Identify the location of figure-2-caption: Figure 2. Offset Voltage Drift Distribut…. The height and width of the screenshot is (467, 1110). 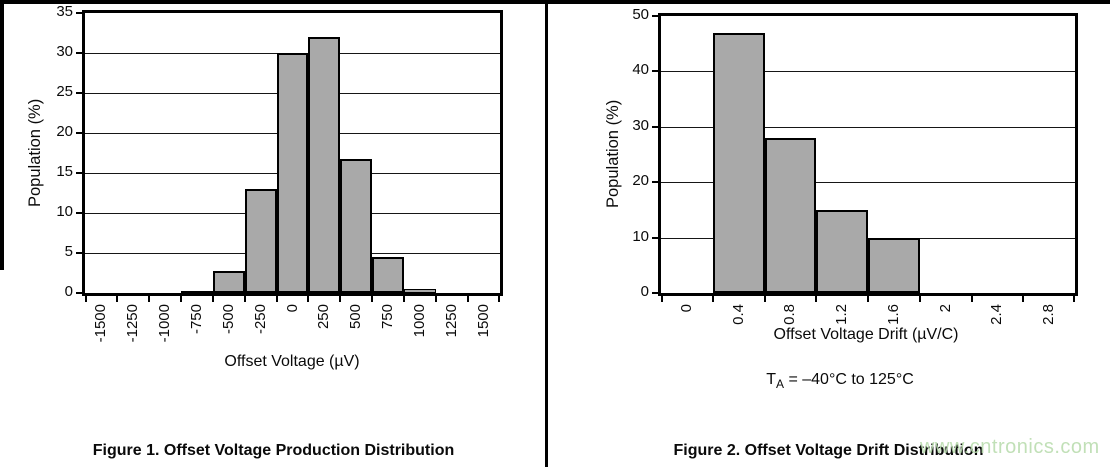
(828, 450).